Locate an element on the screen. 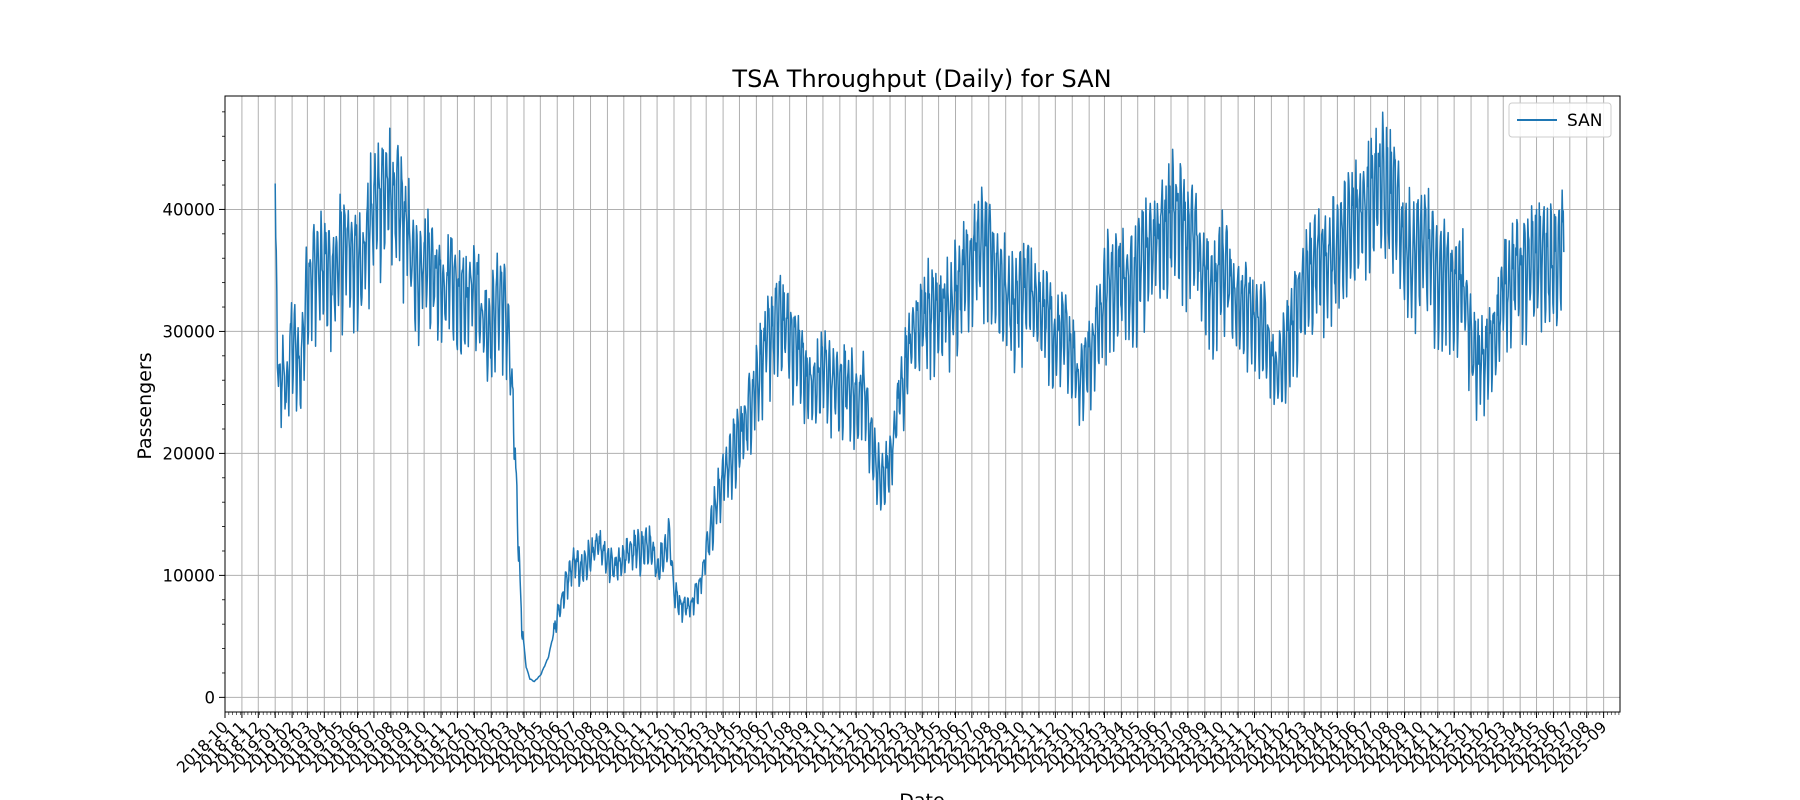  y-axis-label: Passengers is located at coordinates (145, 405).